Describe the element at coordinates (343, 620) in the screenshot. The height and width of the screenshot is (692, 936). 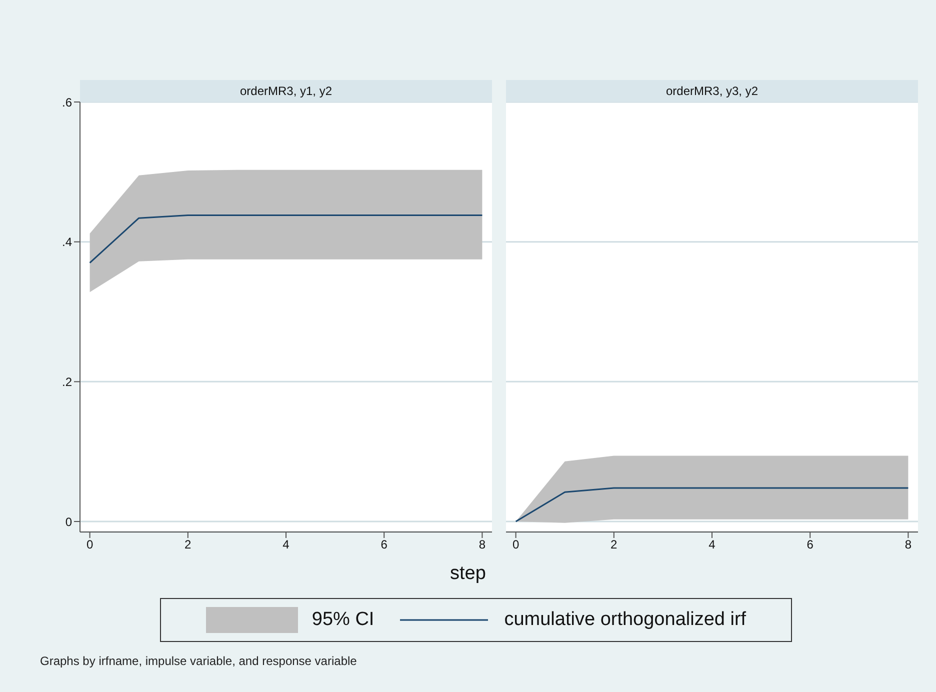
I see `text: 95% CI` at that location.